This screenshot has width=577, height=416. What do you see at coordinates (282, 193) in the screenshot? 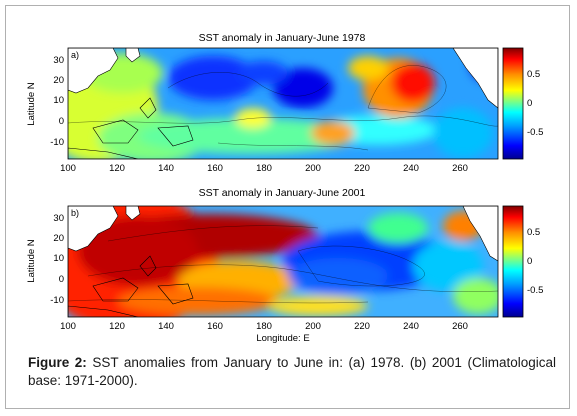
I see `panel-b-title: SST anomaly in January-June 2001` at bounding box center [282, 193].